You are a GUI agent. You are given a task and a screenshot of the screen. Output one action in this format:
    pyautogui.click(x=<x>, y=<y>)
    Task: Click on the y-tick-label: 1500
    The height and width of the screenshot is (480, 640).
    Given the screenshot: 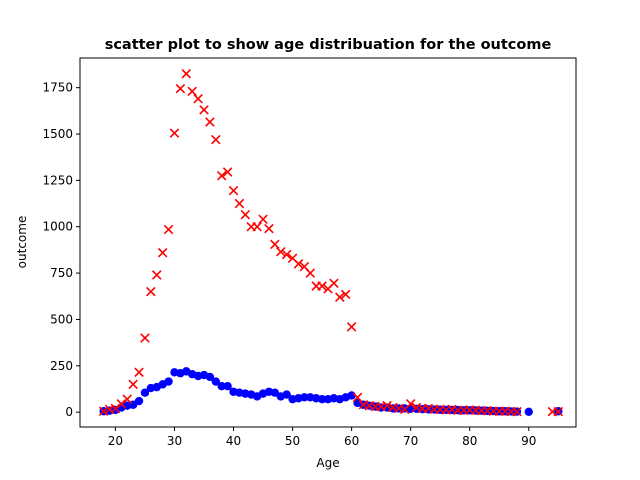 What is the action you would take?
    pyautogui.click(x=57, y=134)
    